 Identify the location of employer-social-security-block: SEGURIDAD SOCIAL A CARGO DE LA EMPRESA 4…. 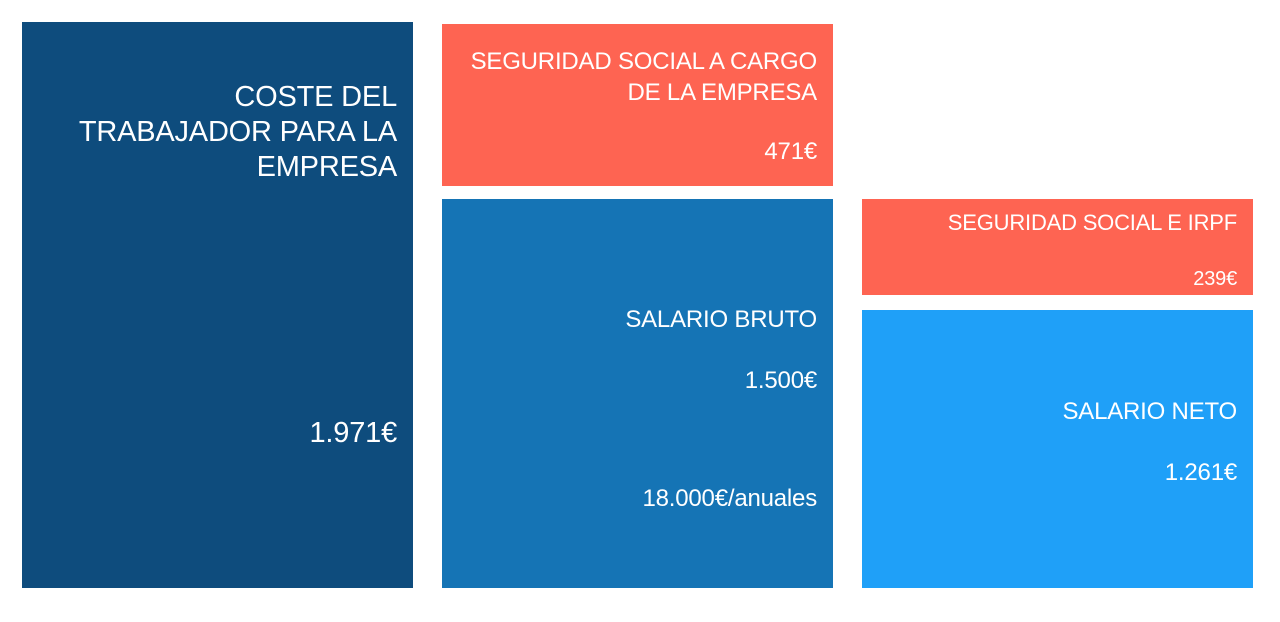
(637, 105).